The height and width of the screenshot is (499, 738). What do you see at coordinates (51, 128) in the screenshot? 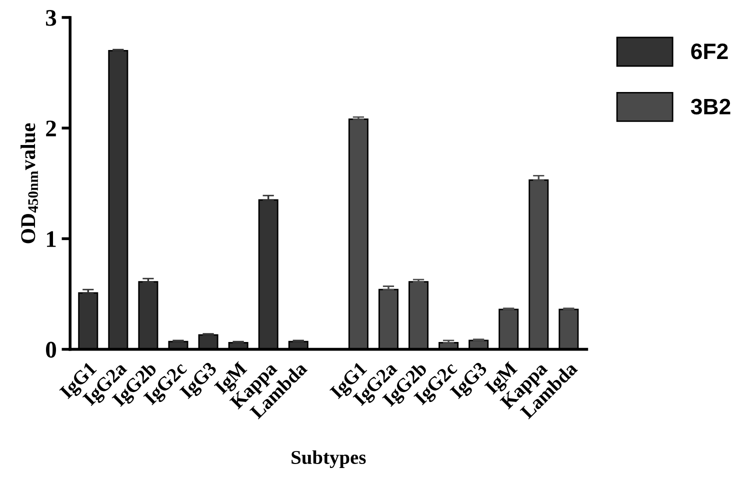
I see `y-tick-label: 2` at bounding box center [51, 128].